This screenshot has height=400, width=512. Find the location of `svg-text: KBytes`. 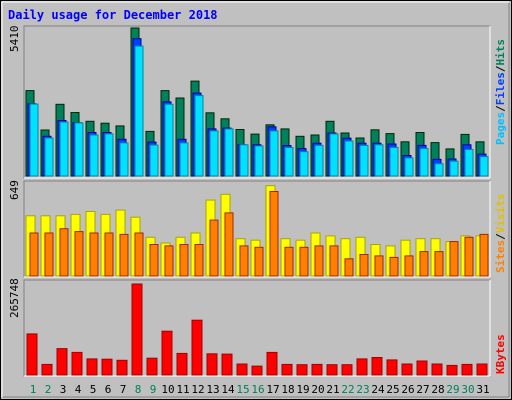

svg-text: KBytes is located at coordinates (500, 354).